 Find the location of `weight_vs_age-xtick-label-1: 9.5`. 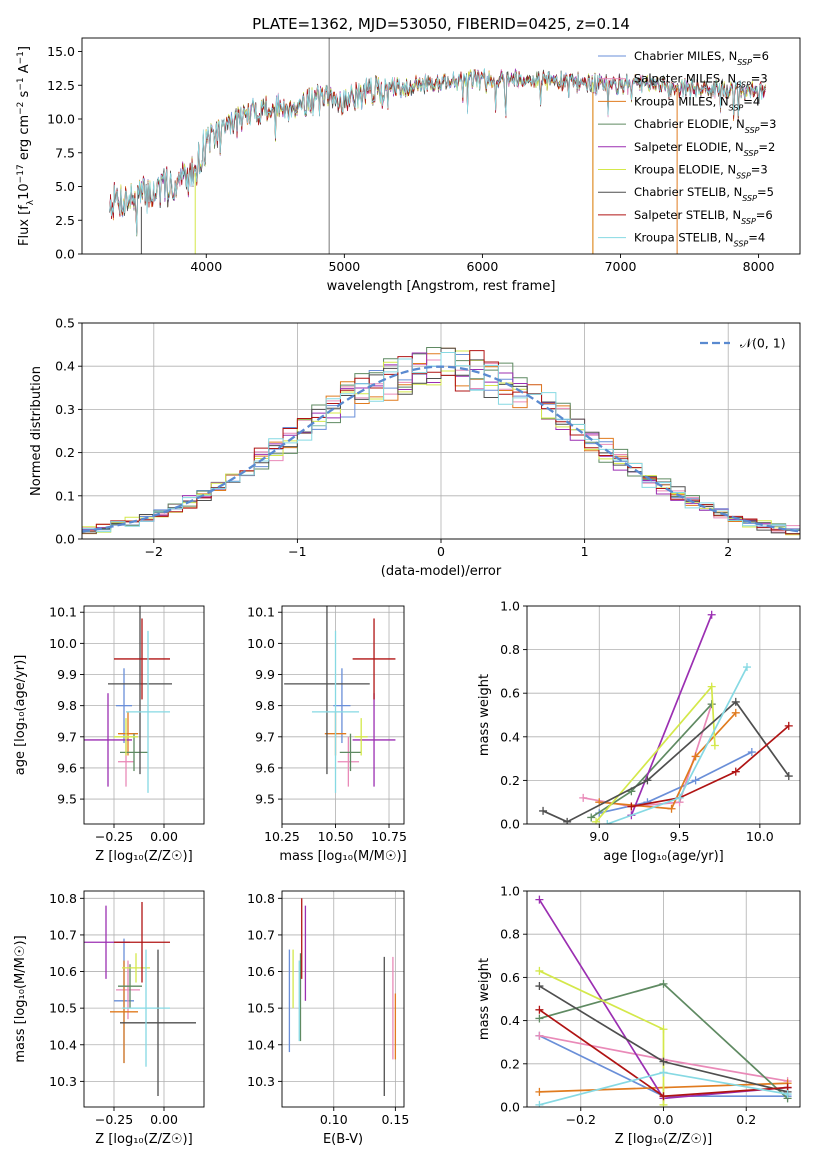

weight_vs_age-xtick-label-1: 9.5 is located at coordinates (680, 836).